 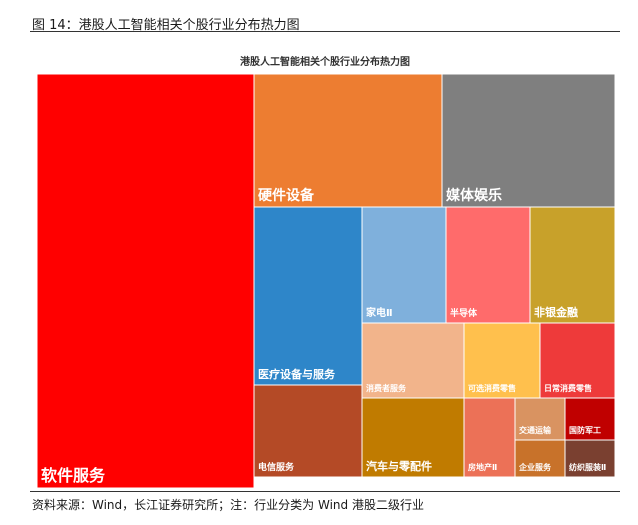 What do you see at coordinates (492, 388) in the screenshot?
I see `treemap-tile-label: 可选消费零售` at bounding box center [492, 388].